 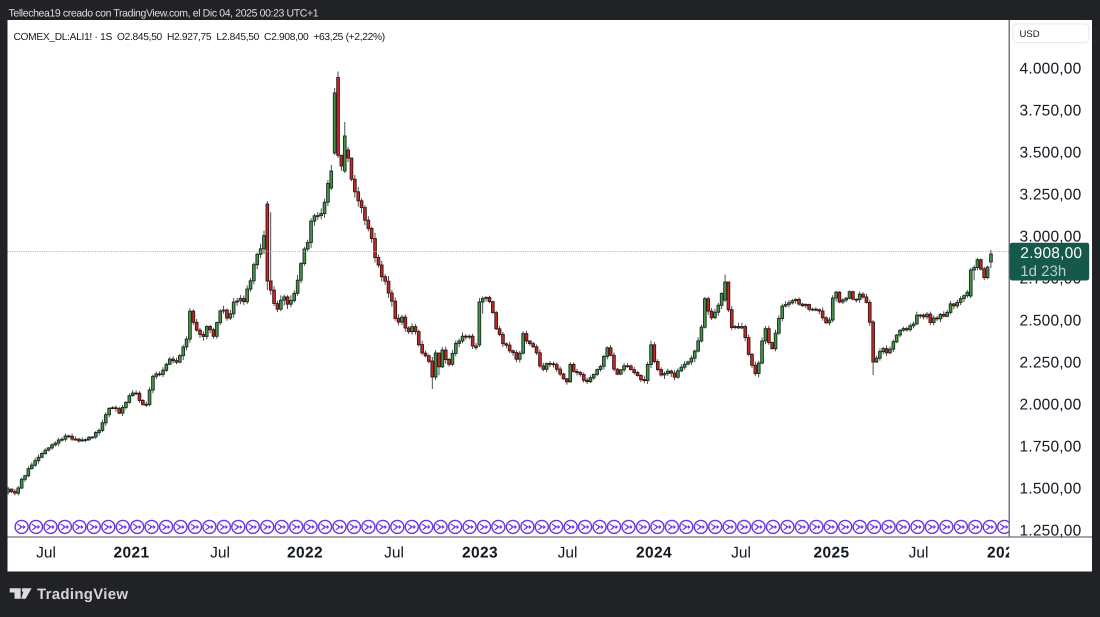 I want to click on svg-text: USD, so click(x=1030, y=34).